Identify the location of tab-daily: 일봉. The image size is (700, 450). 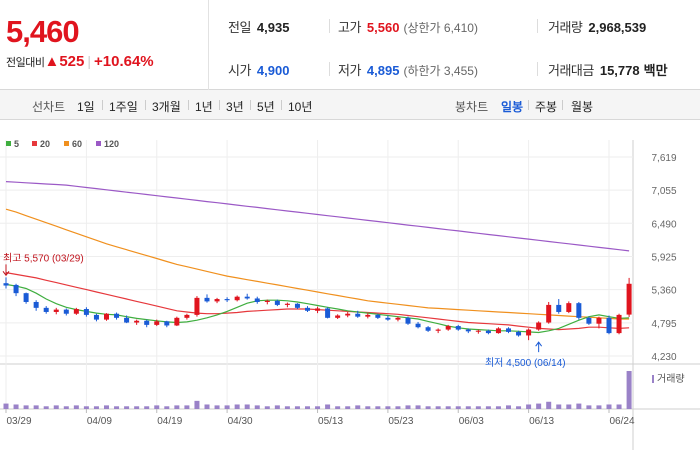
(512, 107).